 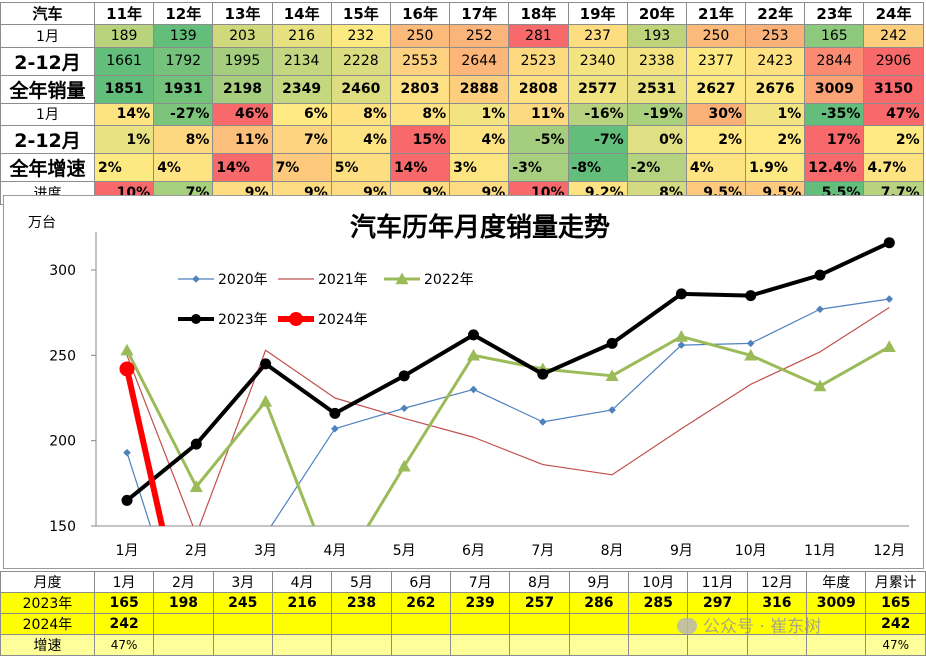 What do you see at coordinates (893, 36) in the screenshot?
I see `summary-cell: 242` at bounding box center [893, 36].